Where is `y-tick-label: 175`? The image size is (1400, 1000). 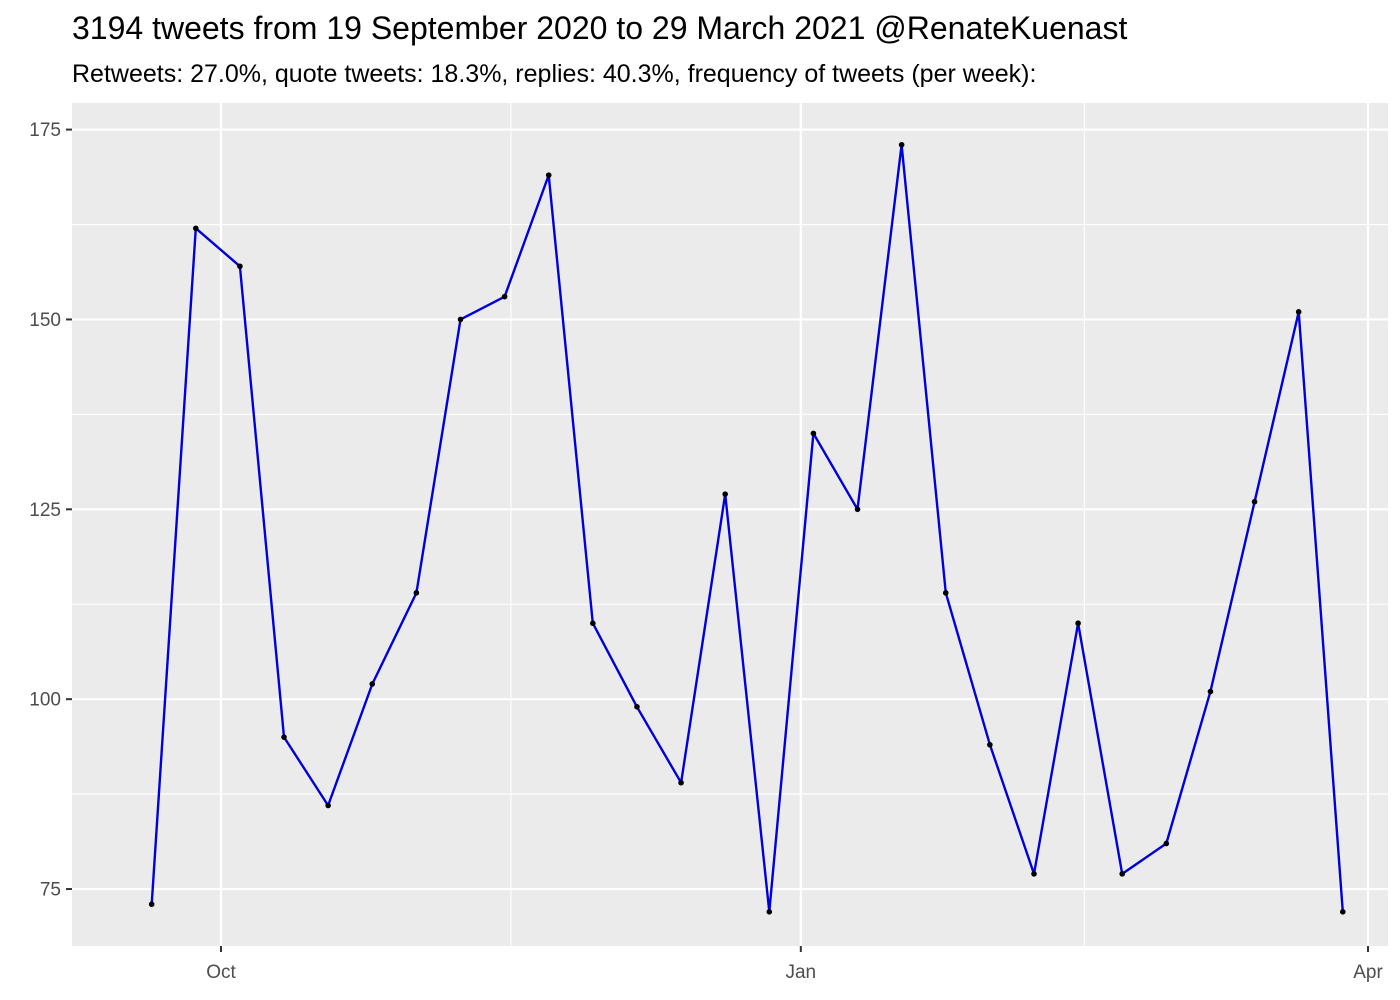
y-tick-label: 175 is located at coordinates (45, 130).